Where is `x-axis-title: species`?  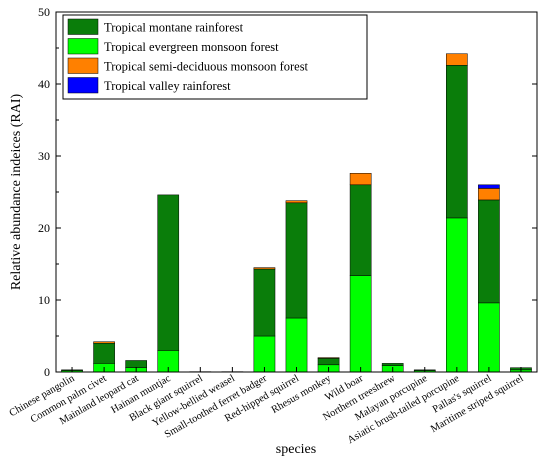 x-axis-title: species is located at coordinates (296, 449).